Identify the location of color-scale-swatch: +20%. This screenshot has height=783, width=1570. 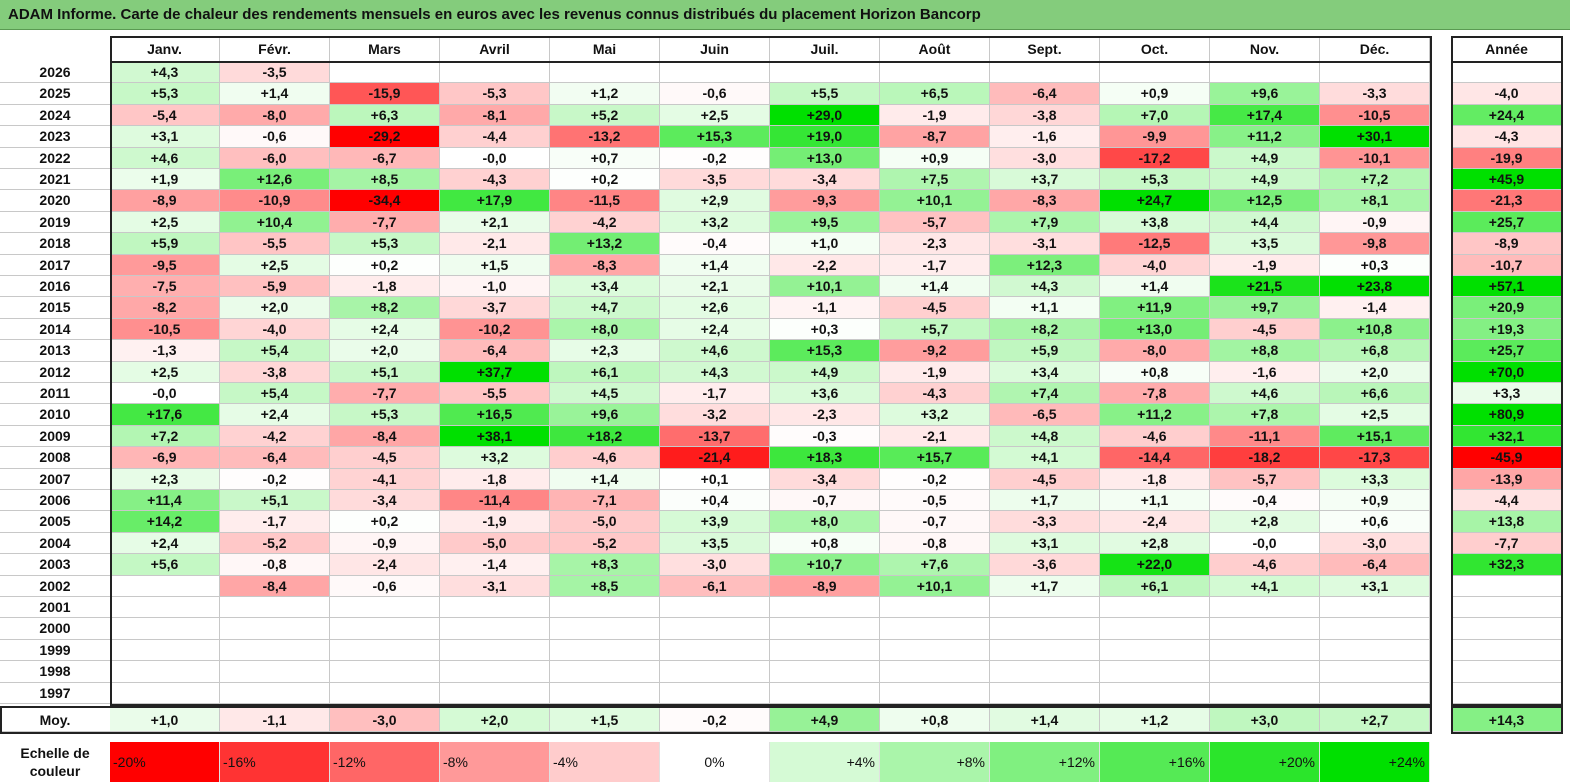
(1265, 762).